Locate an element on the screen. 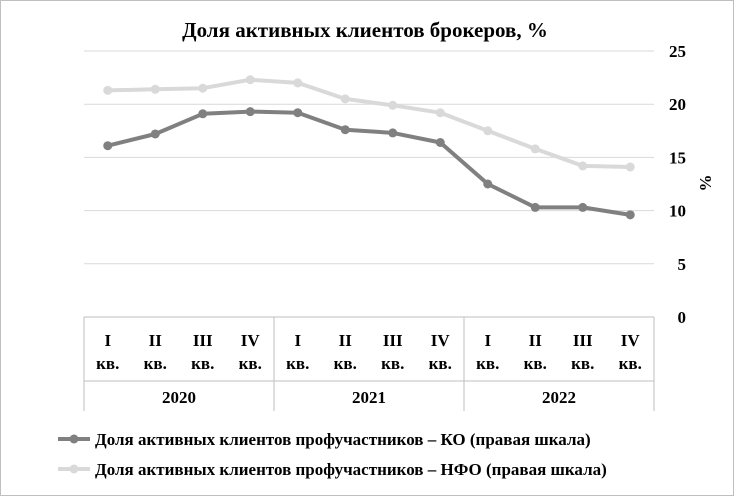 Image resolution: width=734 pixels, height=496 pixels. y-tick-label: 20 is located at coordinates (677, 104).